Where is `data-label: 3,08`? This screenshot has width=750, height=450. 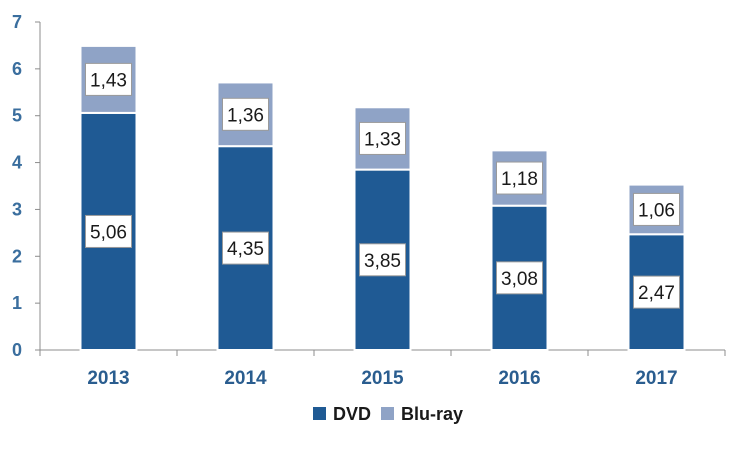
data-label: 3,08 is located at coordinates (519, 279).